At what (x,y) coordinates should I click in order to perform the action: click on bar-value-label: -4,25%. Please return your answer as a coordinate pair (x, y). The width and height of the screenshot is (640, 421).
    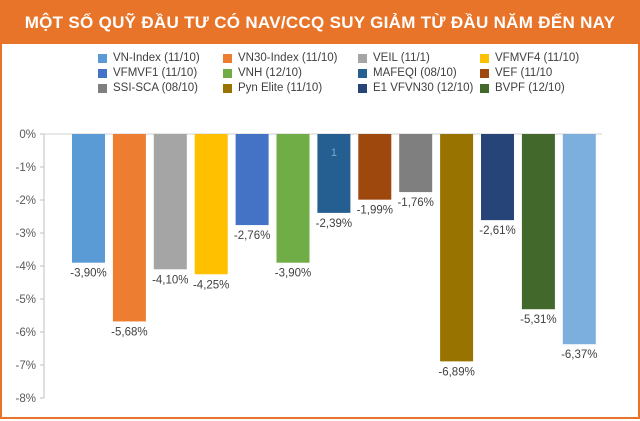
    Looking at the image, I should click on (211, 285).